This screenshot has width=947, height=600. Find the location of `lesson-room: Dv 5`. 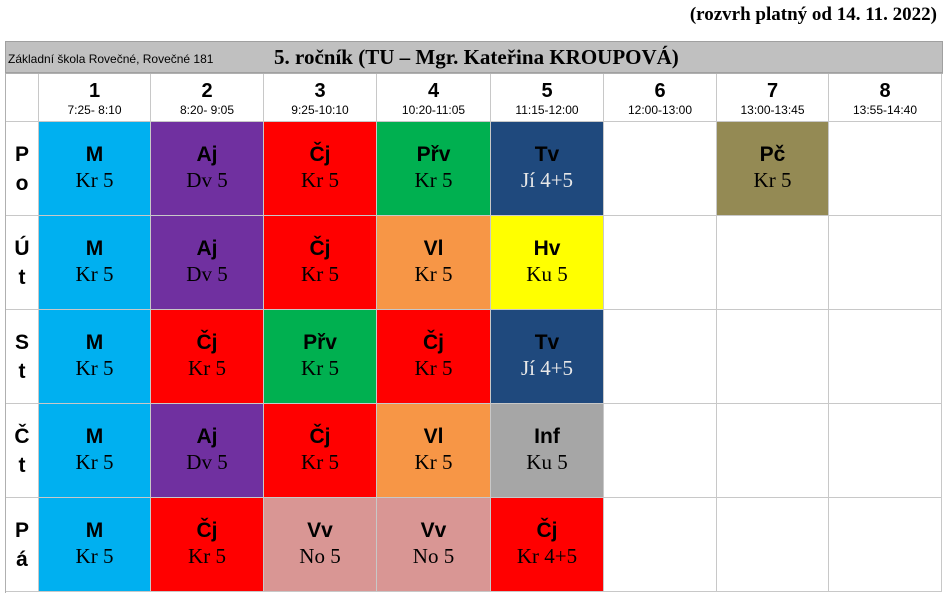

lesson-room: Dv 5 is located at coordinates (207, 461).